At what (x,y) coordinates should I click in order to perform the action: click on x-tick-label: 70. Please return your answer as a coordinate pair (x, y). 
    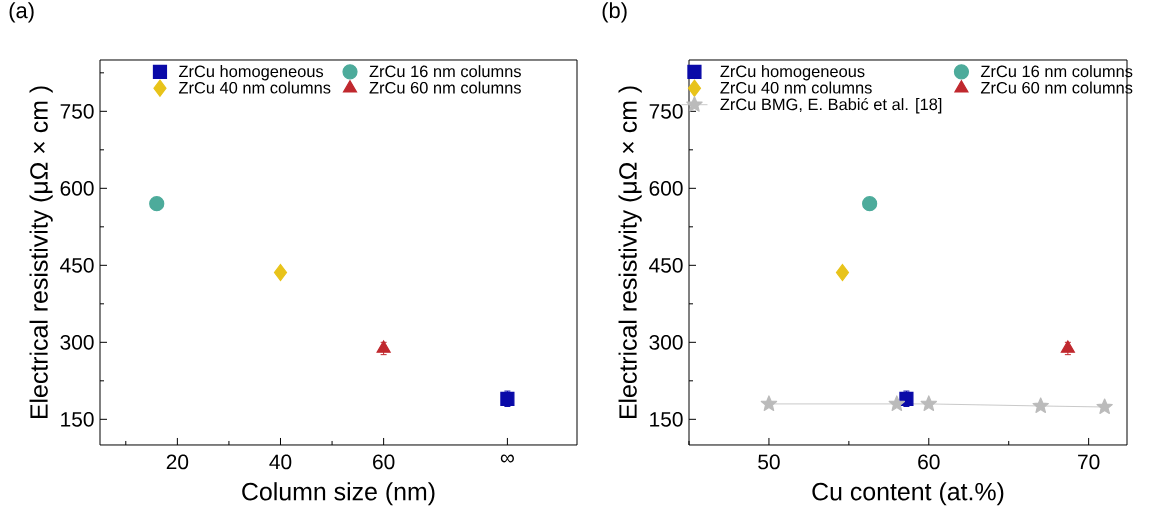
    Looking at the image, I should click on (1089, 462).